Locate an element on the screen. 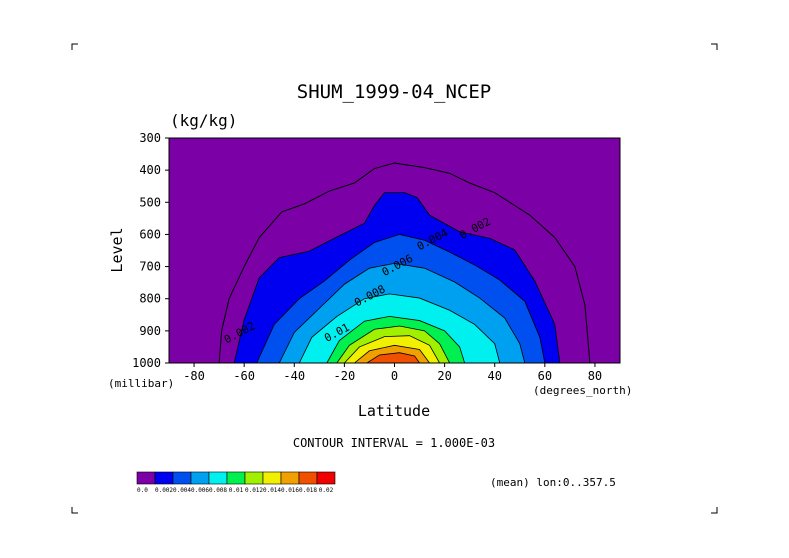  x-tick-label: 20 is located at coordinates (444, 376).